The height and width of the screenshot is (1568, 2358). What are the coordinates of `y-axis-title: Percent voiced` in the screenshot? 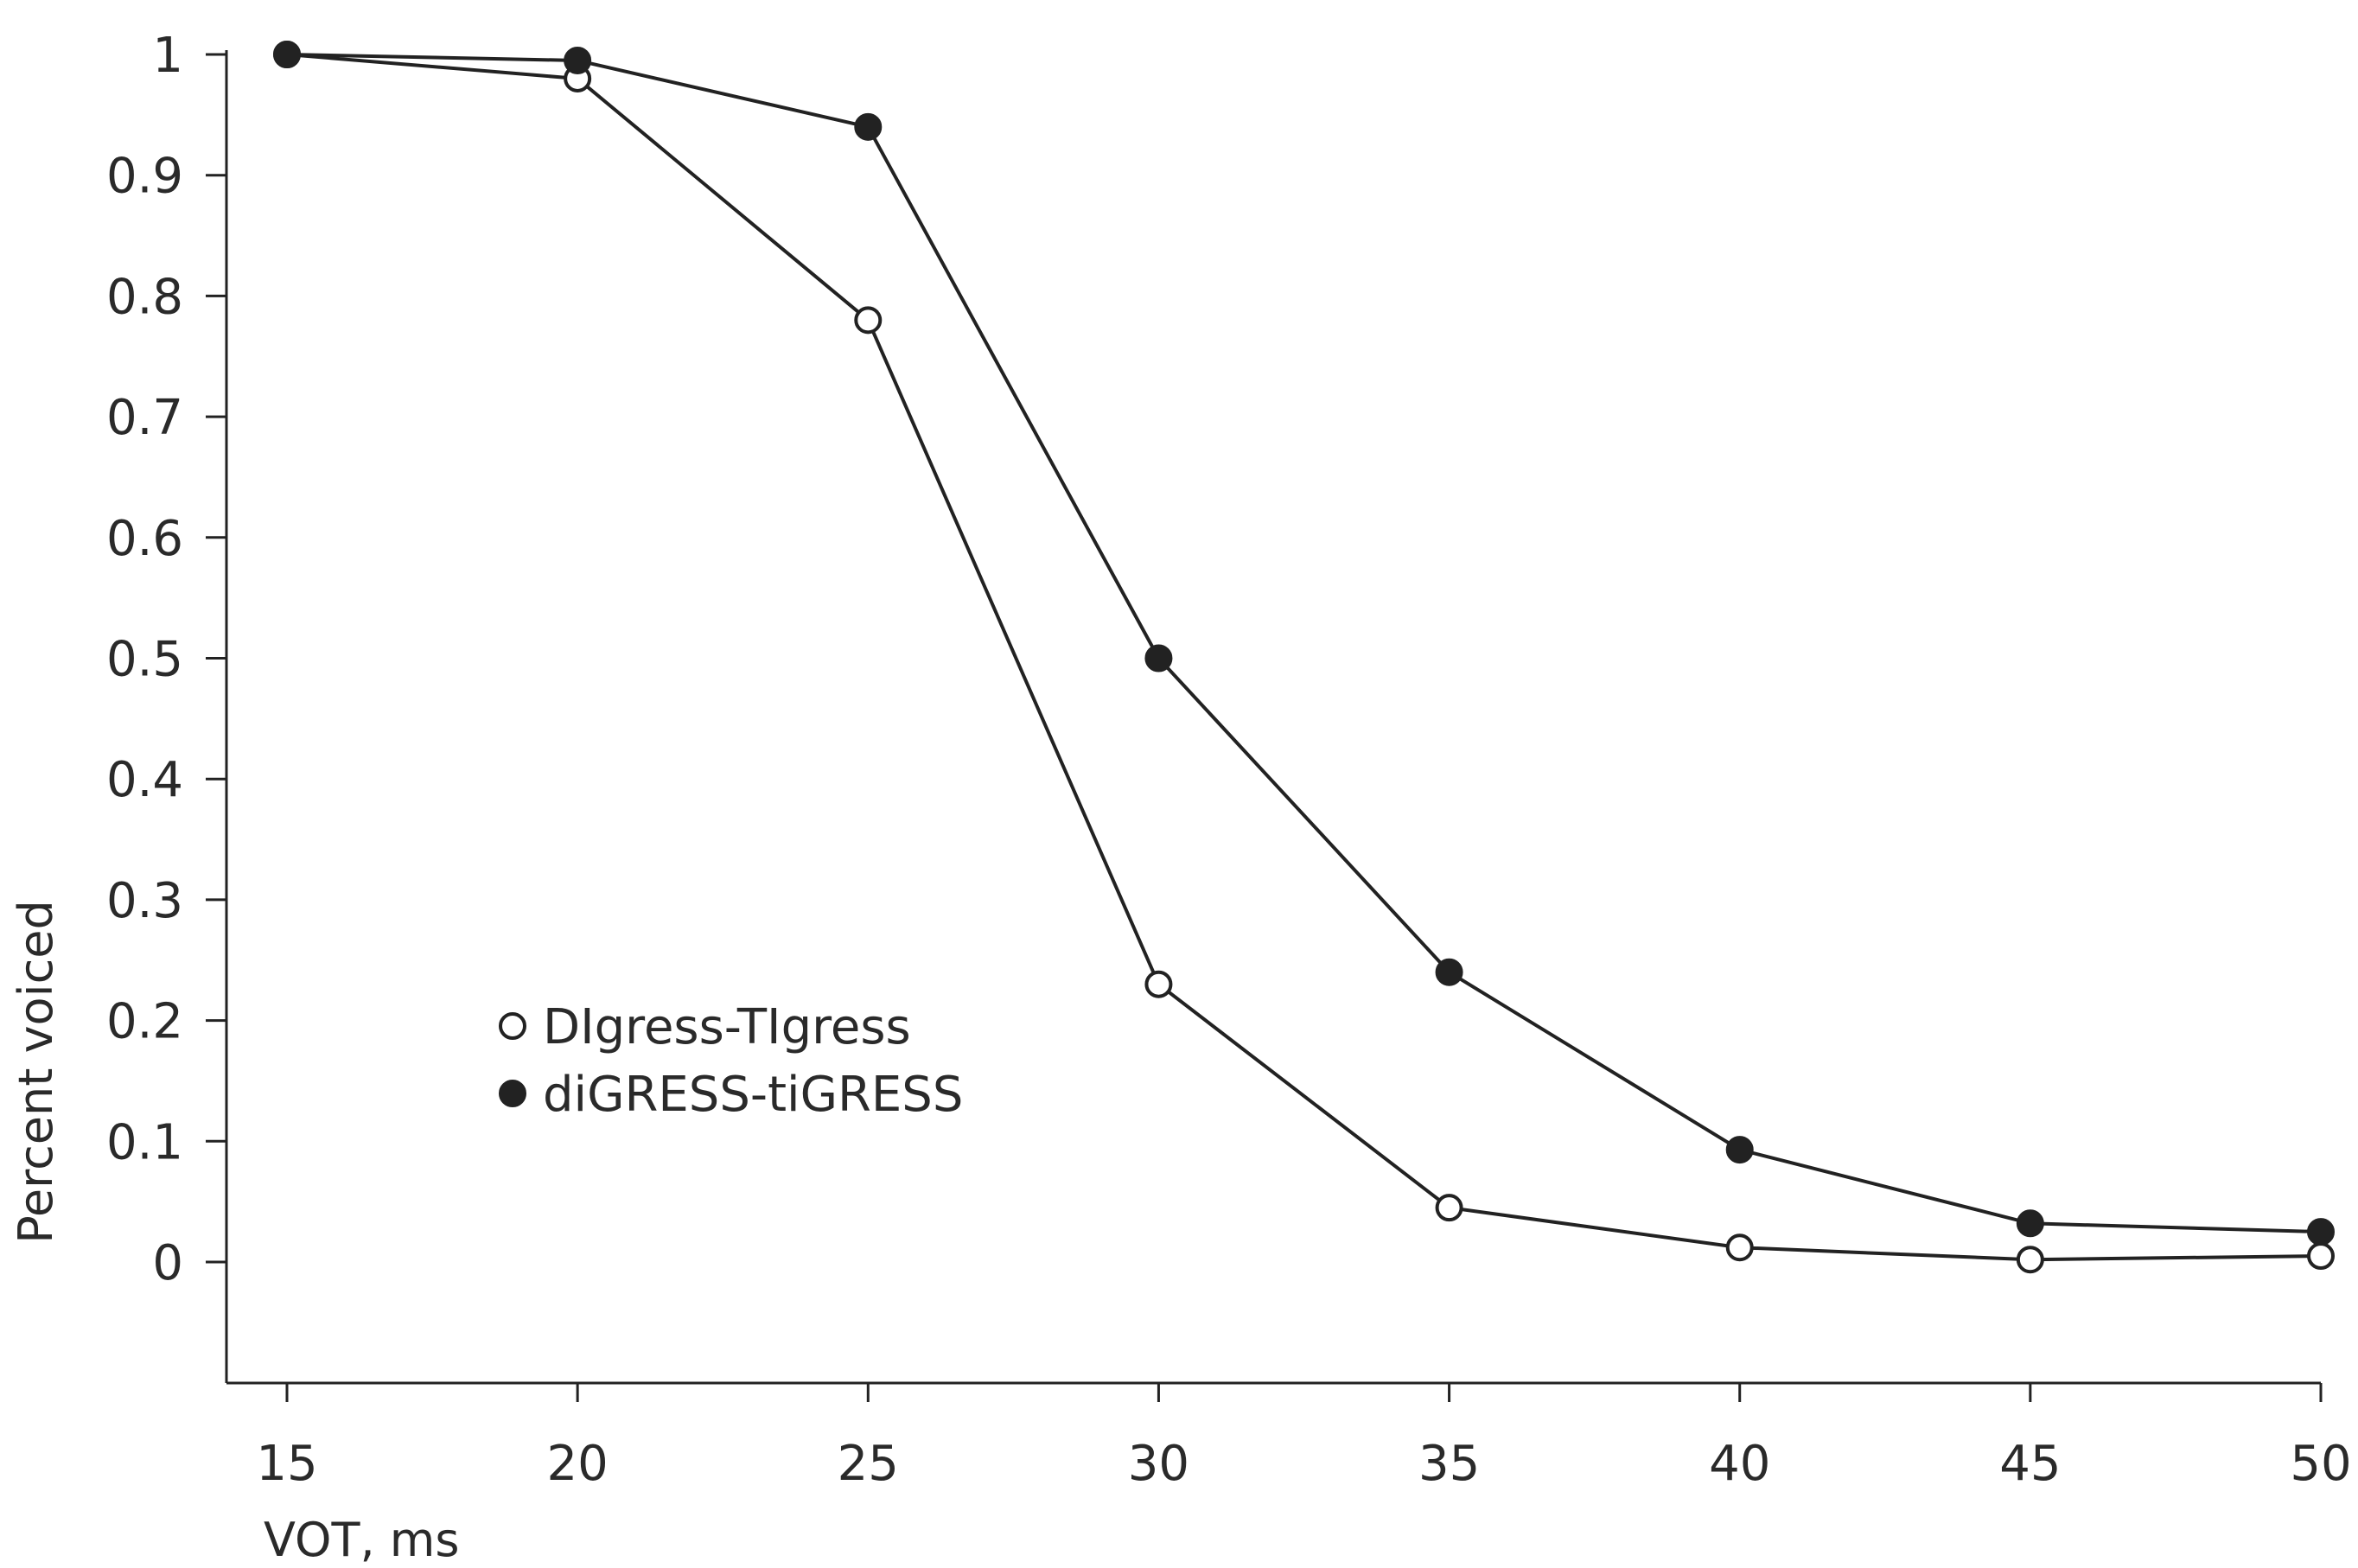 It's located at (36, 1072).